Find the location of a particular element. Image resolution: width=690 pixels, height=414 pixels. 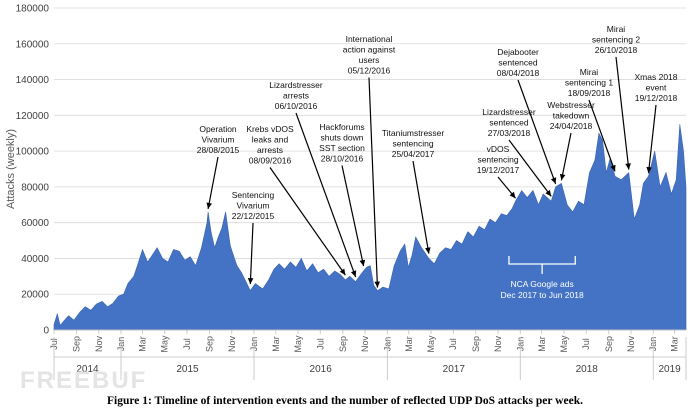

annotation-label: 05/12/2016 is located at coordinates (369, 71).